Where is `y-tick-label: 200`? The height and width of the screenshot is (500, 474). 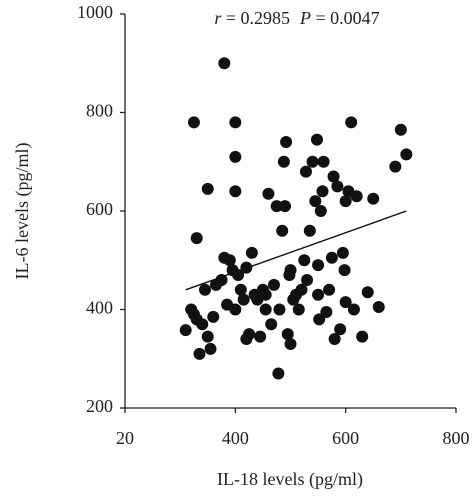 y-tick-label: 200 is located at coordinates (99, 406).